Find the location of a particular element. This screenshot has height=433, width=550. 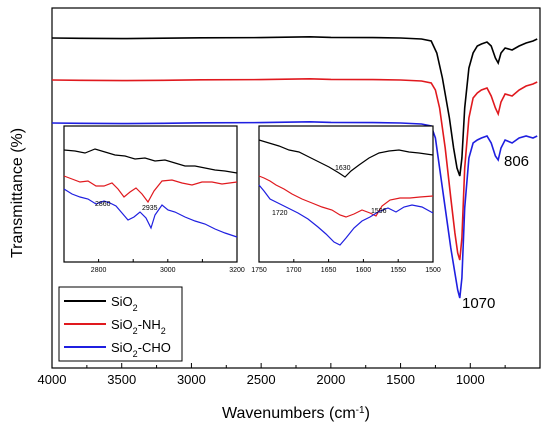

inset-2-annotation-1596: 1596 is located at coordinates (379, 211).